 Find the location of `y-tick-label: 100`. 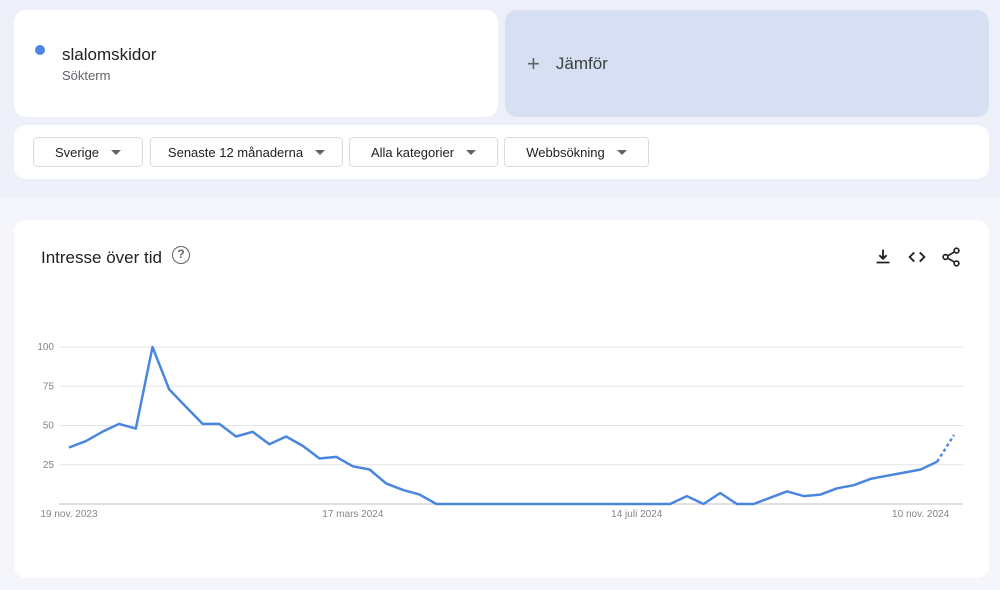

y-tick-label: 100 is located at coordinates (45, 347).